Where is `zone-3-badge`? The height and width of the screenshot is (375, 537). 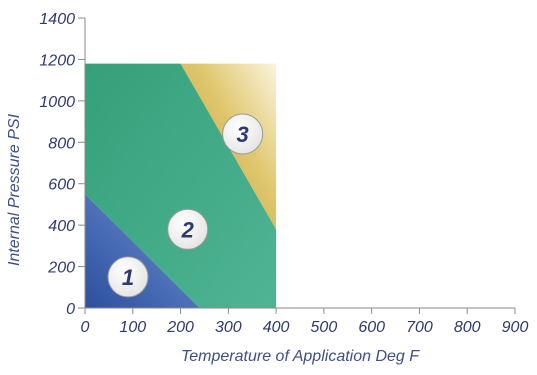
zone-3-badge is located at coordinates (243, 134).